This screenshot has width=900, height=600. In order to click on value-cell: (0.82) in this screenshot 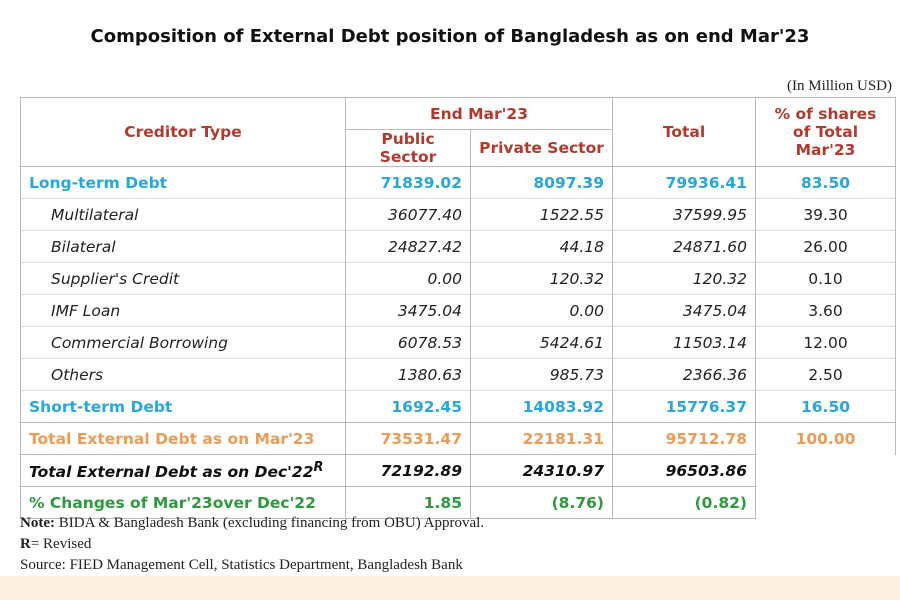, I will do `click(684, 502)`.